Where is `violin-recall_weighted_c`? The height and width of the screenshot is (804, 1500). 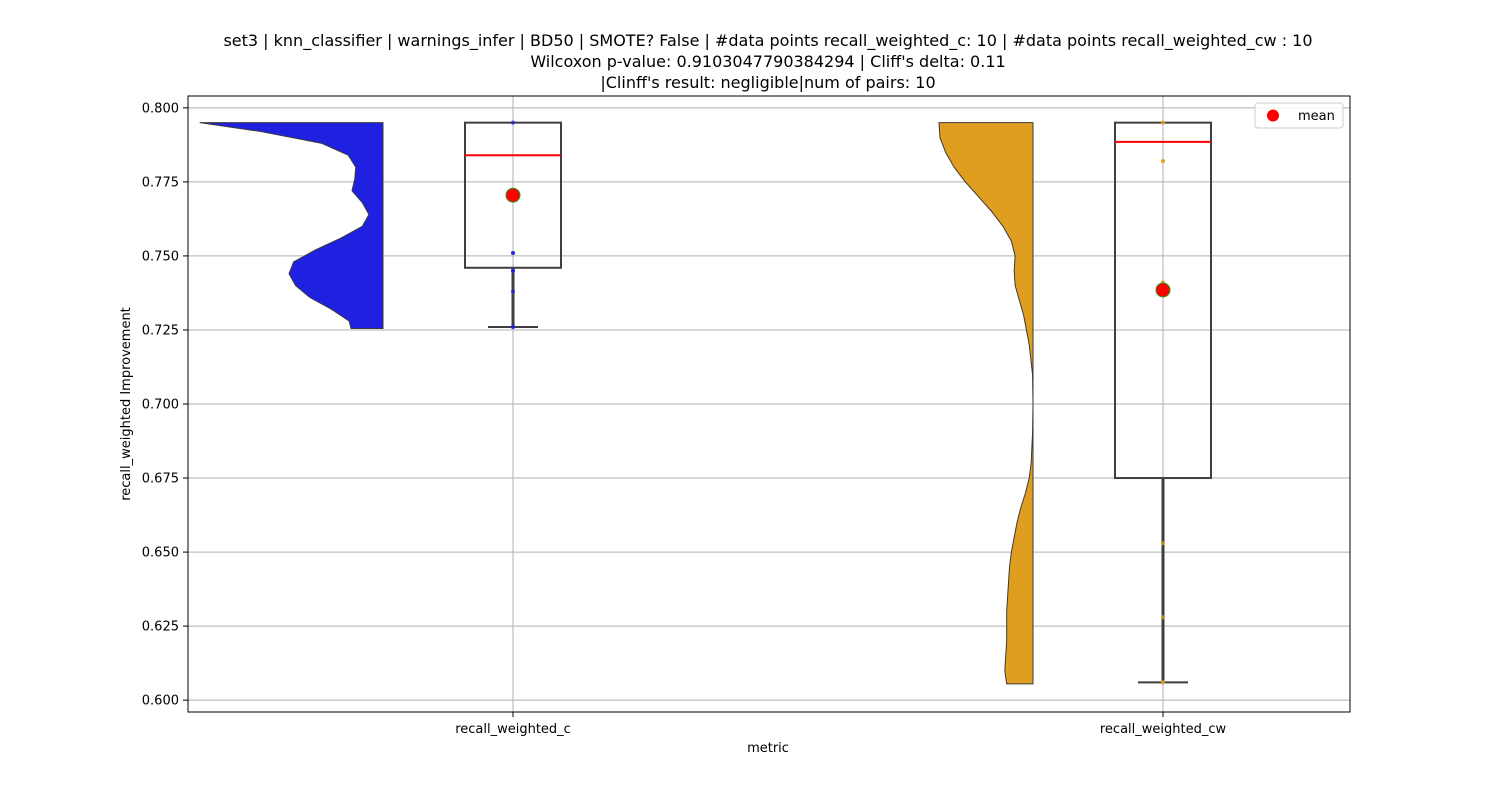 violin-recall_weighted_c is located at coordinates (291, 225).